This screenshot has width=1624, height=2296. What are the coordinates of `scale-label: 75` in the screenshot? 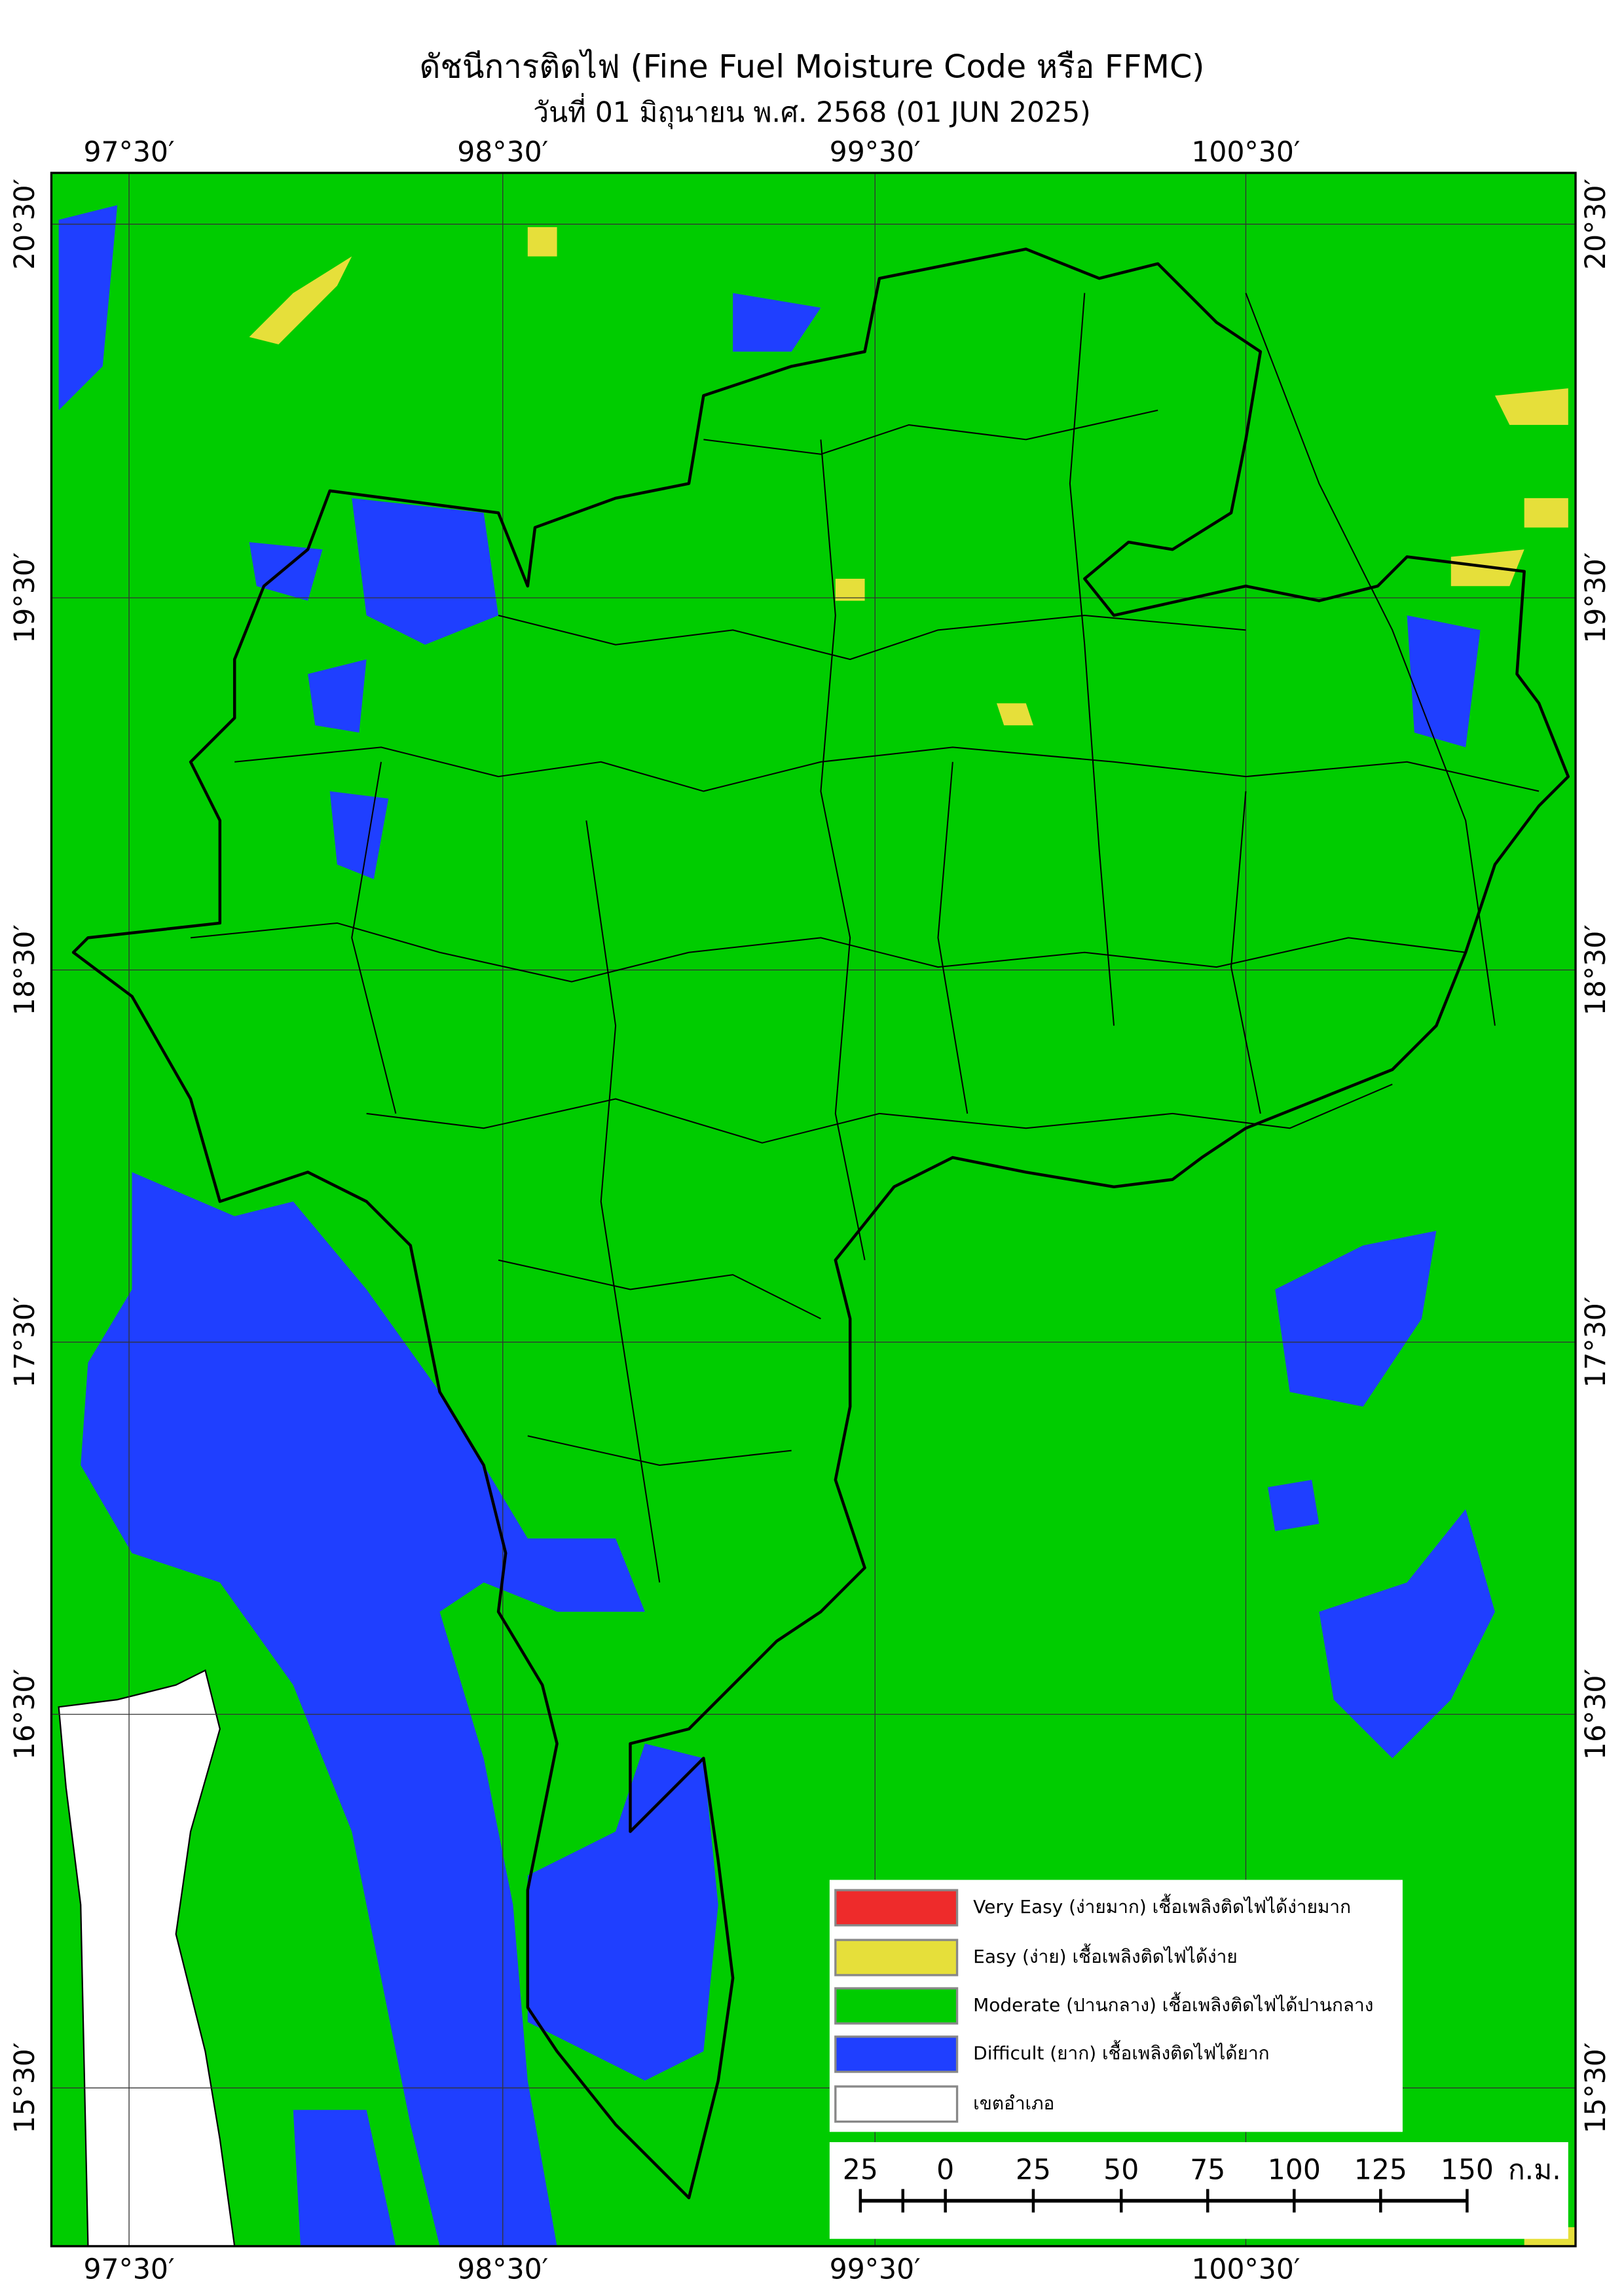 It's located at (1207, 2170).